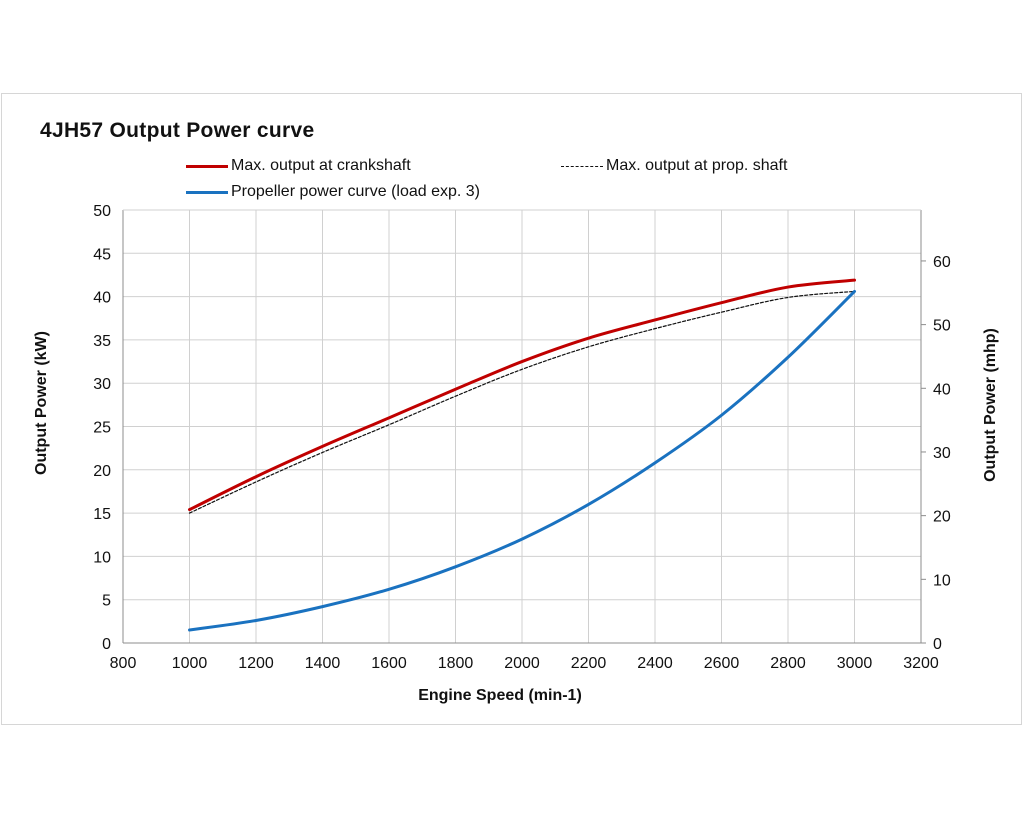  I want to click on legend-label-prop-shaft: Max. output at prop. shaft, so click(697, 165).